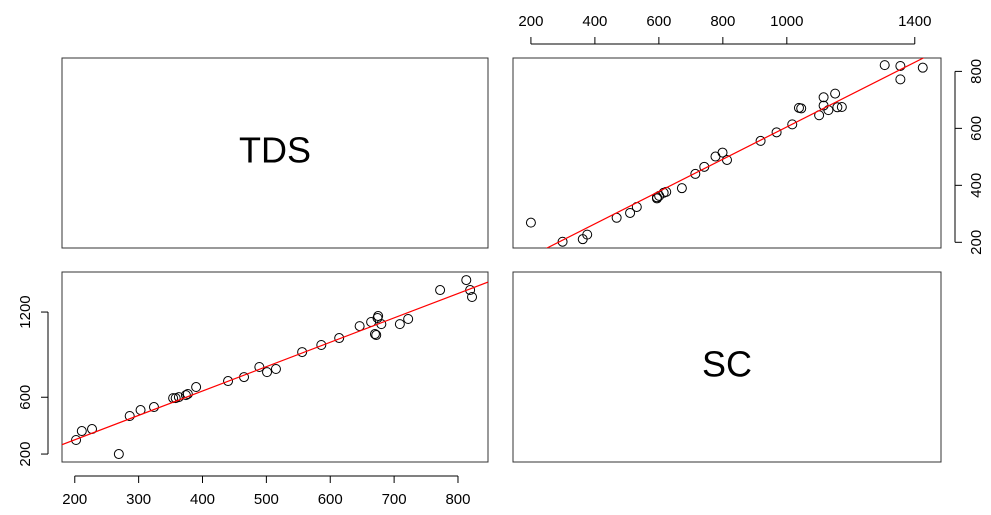  What do you see at coordinates (727, 364) in the screenshot?
I see `variable-label: SC` at bounding box center [727, 364].